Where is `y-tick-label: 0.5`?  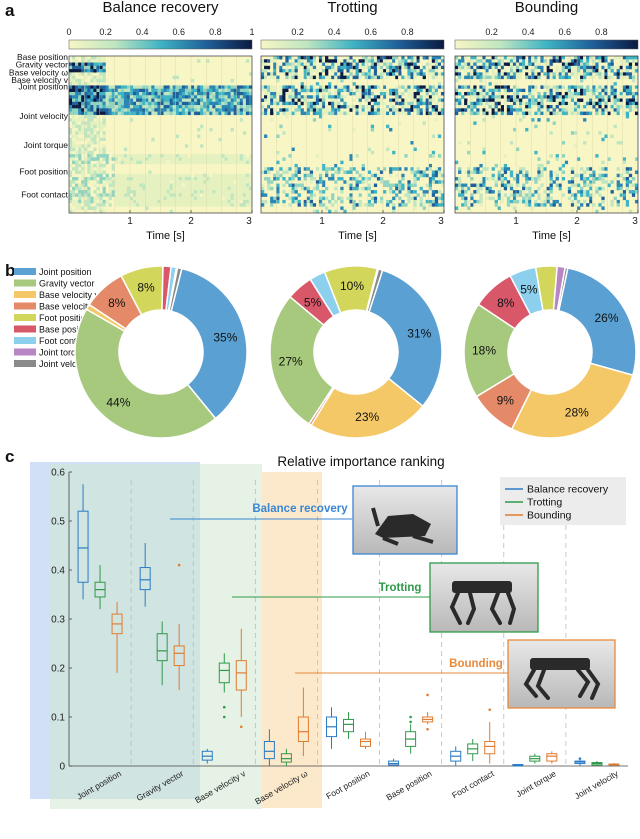
y-tick-label: 0.5 is located at coordinates (58, 522).